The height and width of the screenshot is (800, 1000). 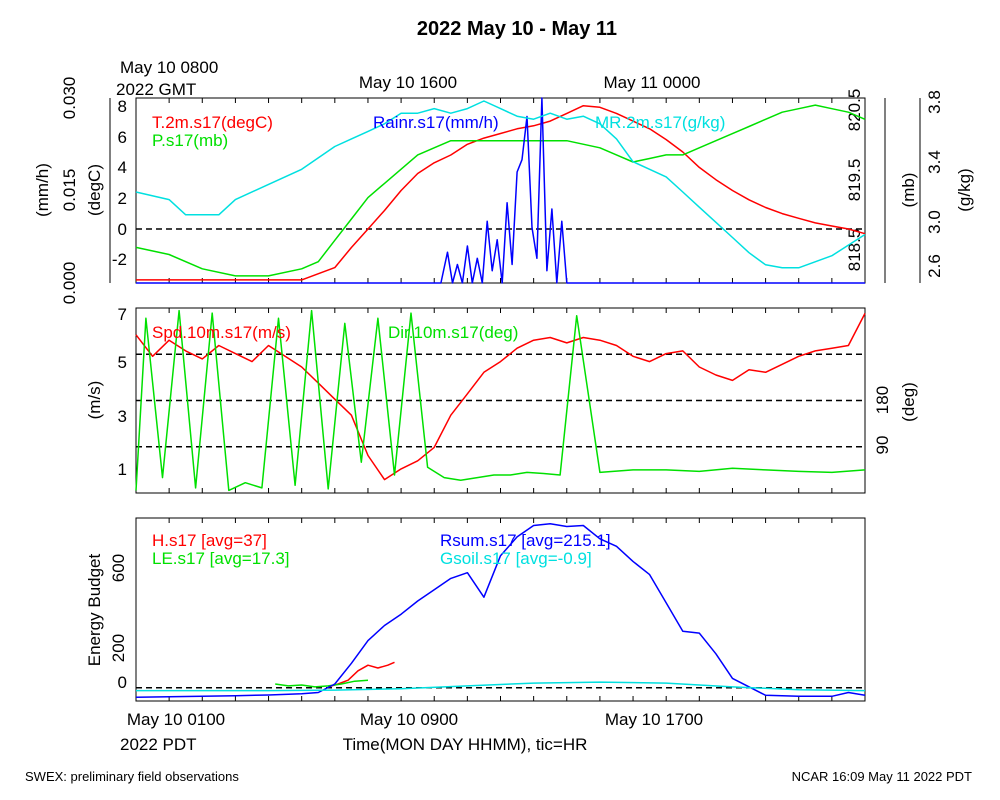 What do you see at coordinates (516, 558) in the screenshot?
I see `legend-gsoil-s17-avg-0-9: Gsoil.s17 [avg=-0.9]` at bounding box center [516, 558].